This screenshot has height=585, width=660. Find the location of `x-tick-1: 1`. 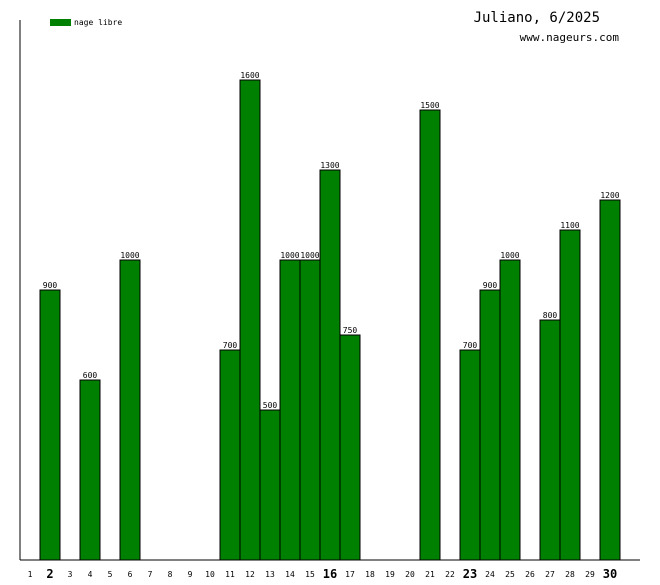

x-tick-1: 1 is located at coordinates (30, 574).